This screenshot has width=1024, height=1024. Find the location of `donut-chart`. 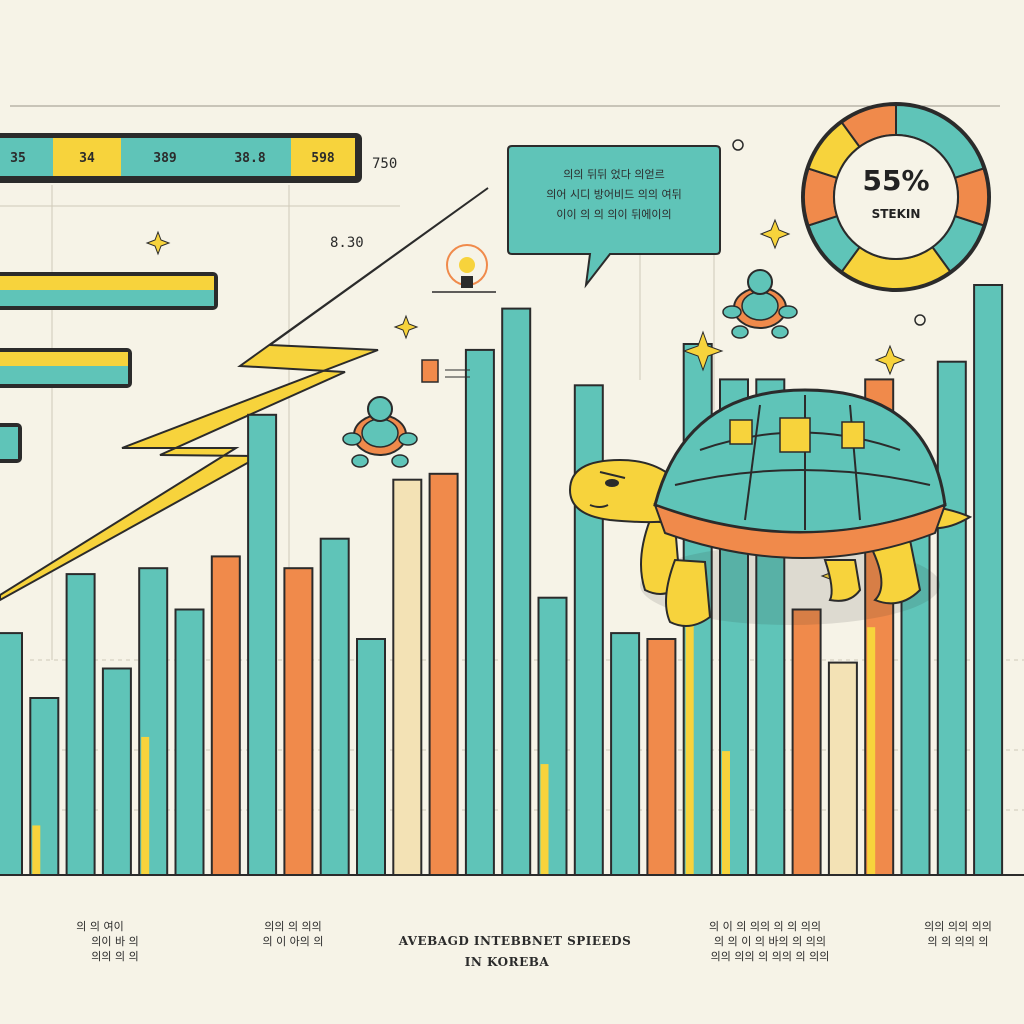

donut-chart is located at coordinates (896, 197).